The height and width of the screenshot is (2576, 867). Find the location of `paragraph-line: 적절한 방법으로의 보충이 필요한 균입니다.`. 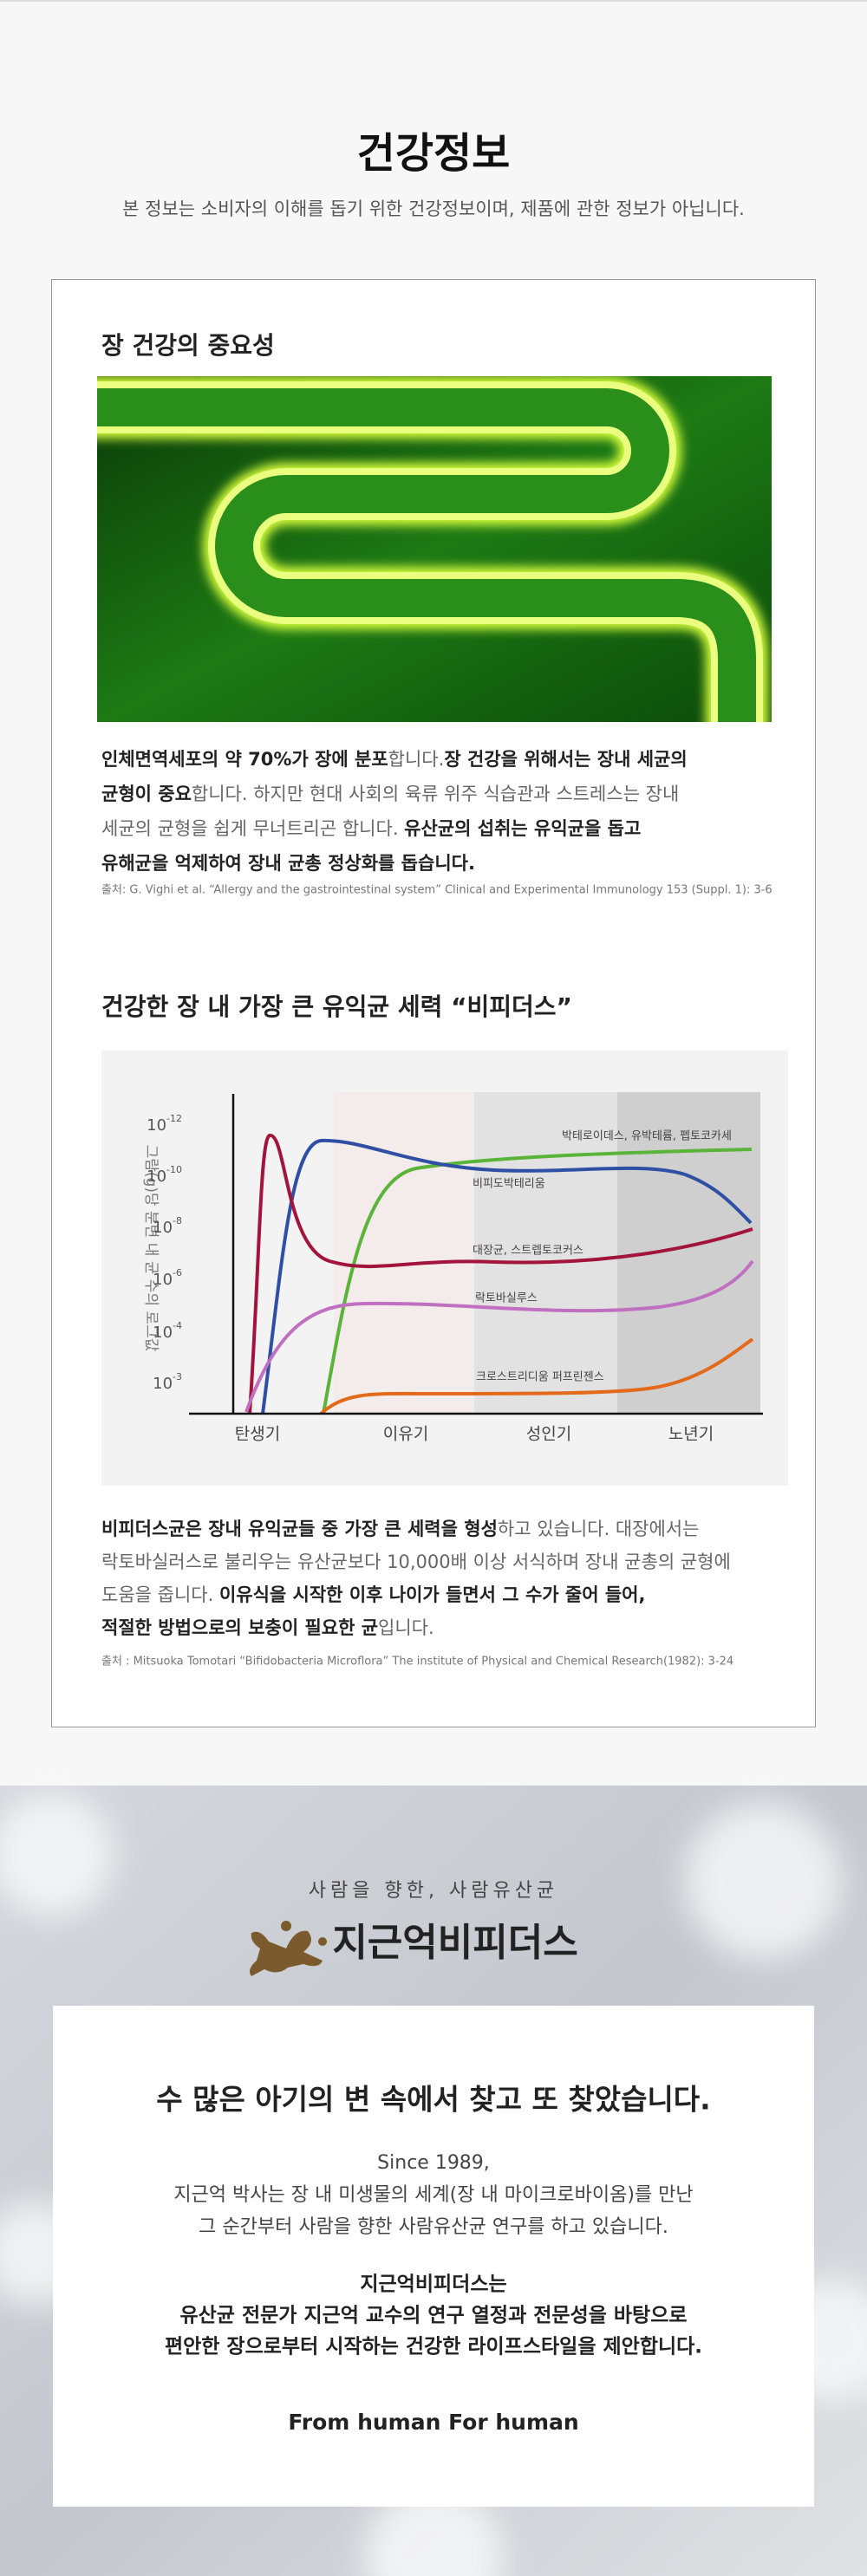

paragraph-line: 적절한 방법으로의 보충이 필요한 균입니다. is located at coordinates (267, 1627).